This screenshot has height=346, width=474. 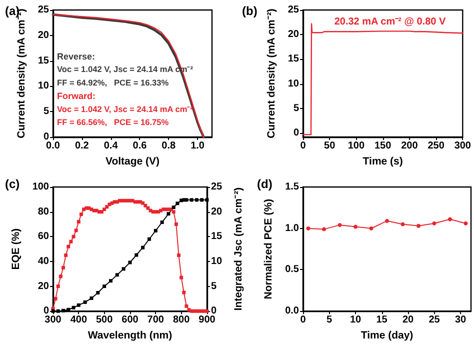 What do you see at coordinates (213, 311) in the screenshot?
I see `y2-tick-label: 0` at bounding box center [213, 311].